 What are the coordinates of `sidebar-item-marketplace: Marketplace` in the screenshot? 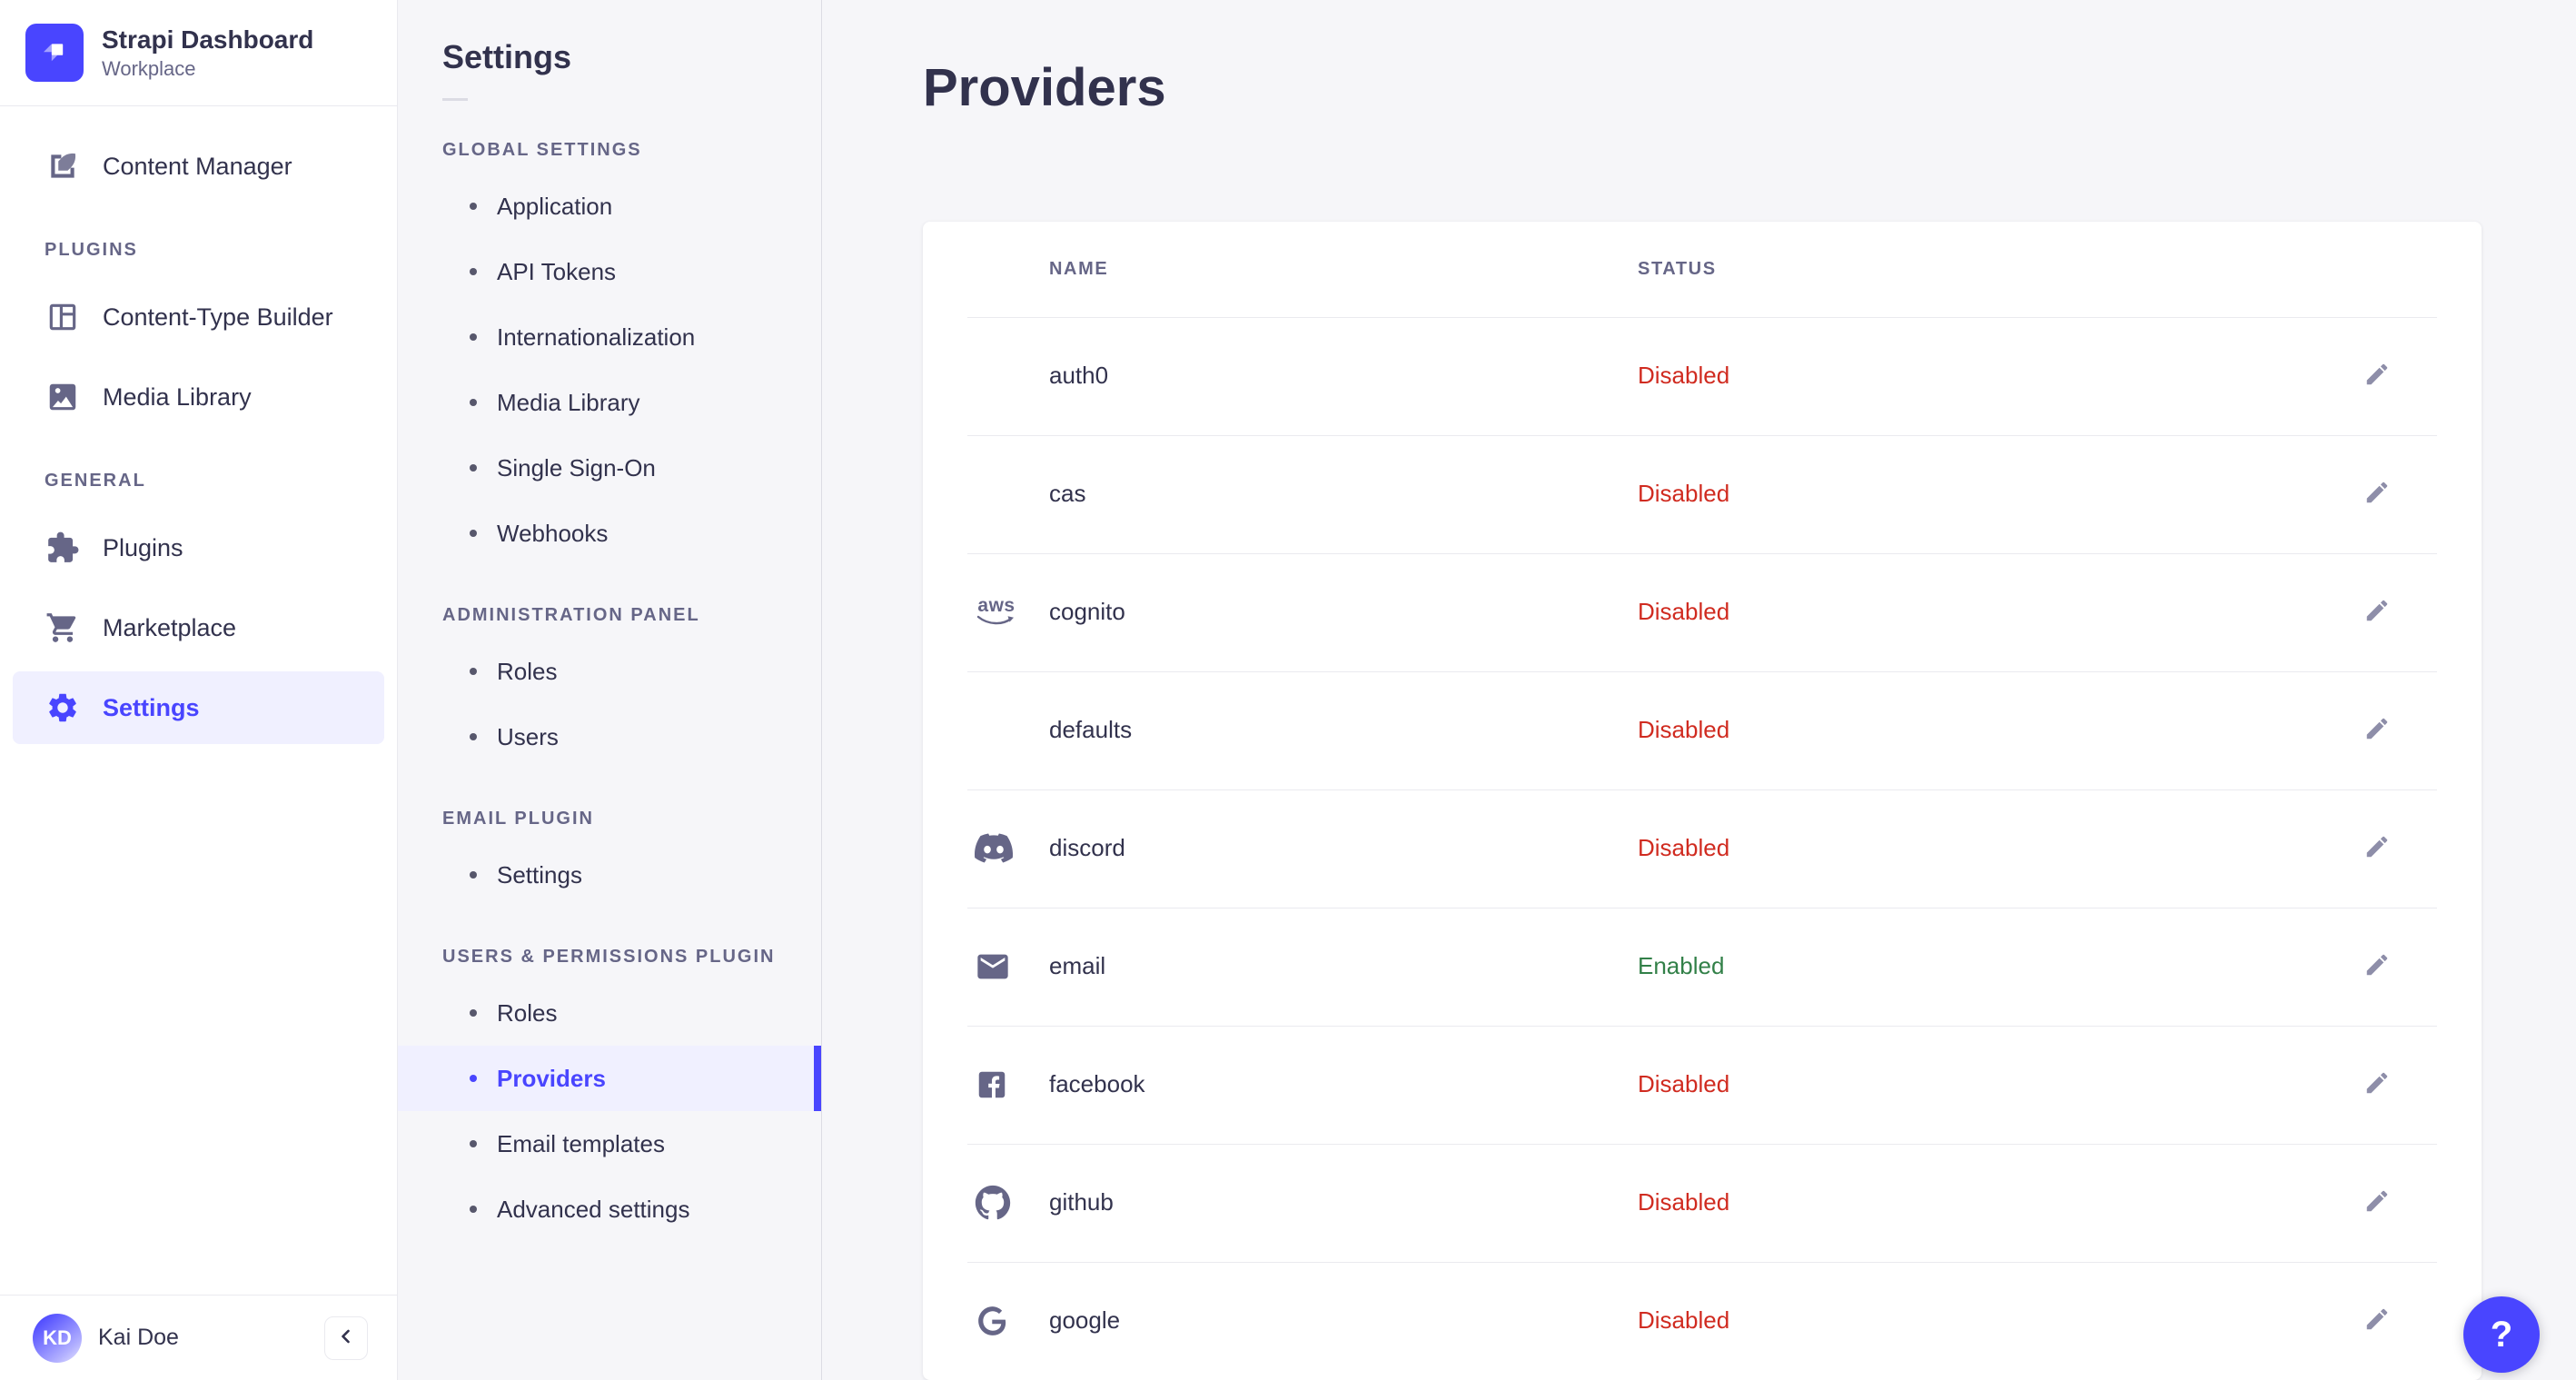 It's located at (198, 628).